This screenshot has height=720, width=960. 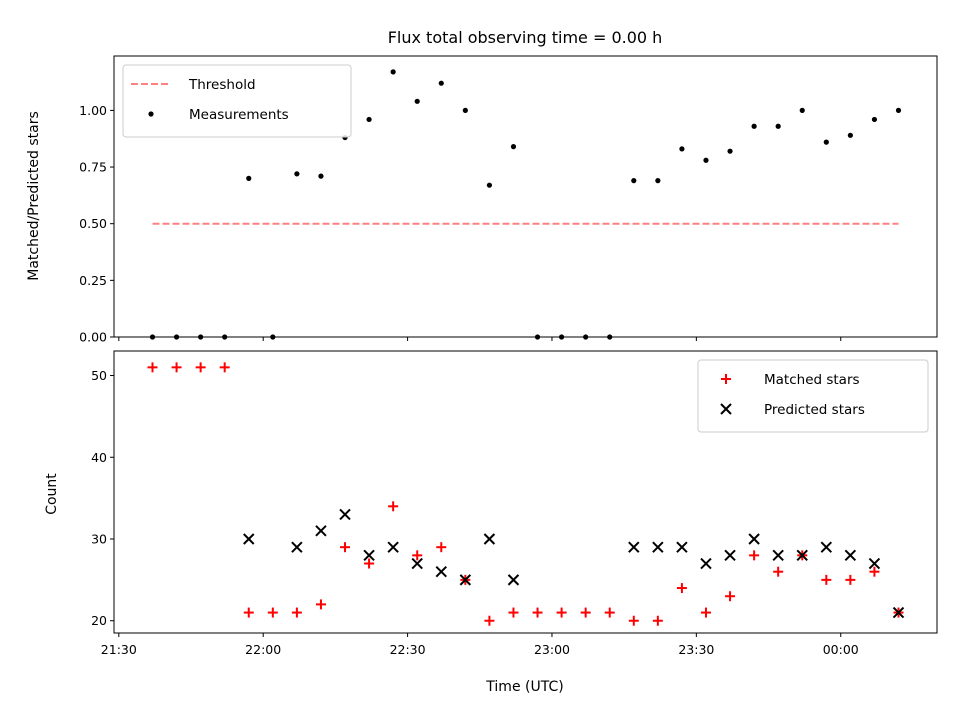 What do you see at coordinates (552, 649) in the screenshot?
I see `x-tick-label-3: 23:00` at bounding box center [552, 649].